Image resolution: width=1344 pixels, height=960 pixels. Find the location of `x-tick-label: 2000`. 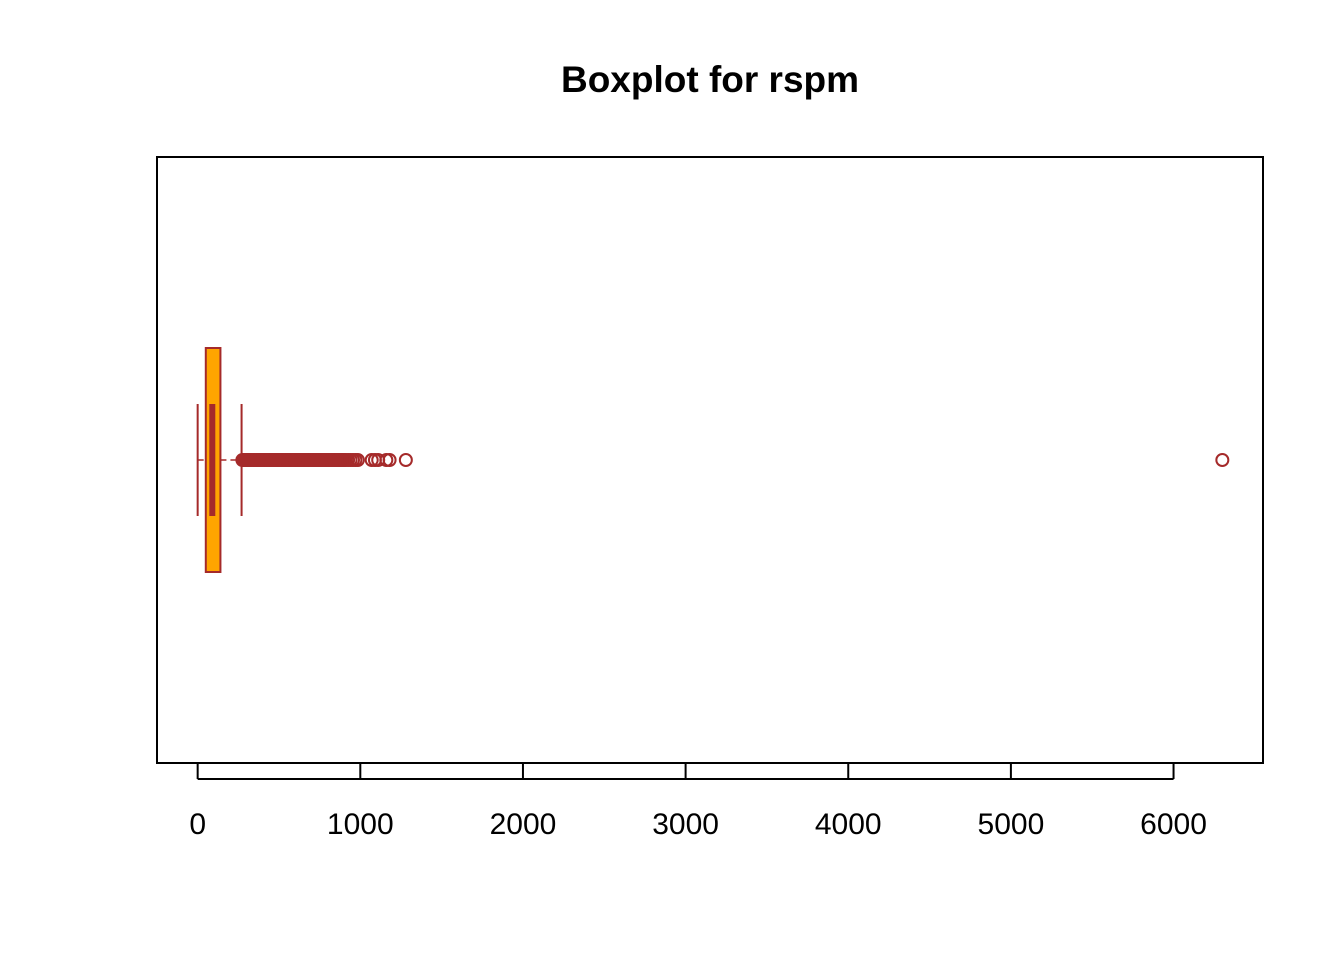

x-tick-label: 2000 is located at coordinates (523, 824).